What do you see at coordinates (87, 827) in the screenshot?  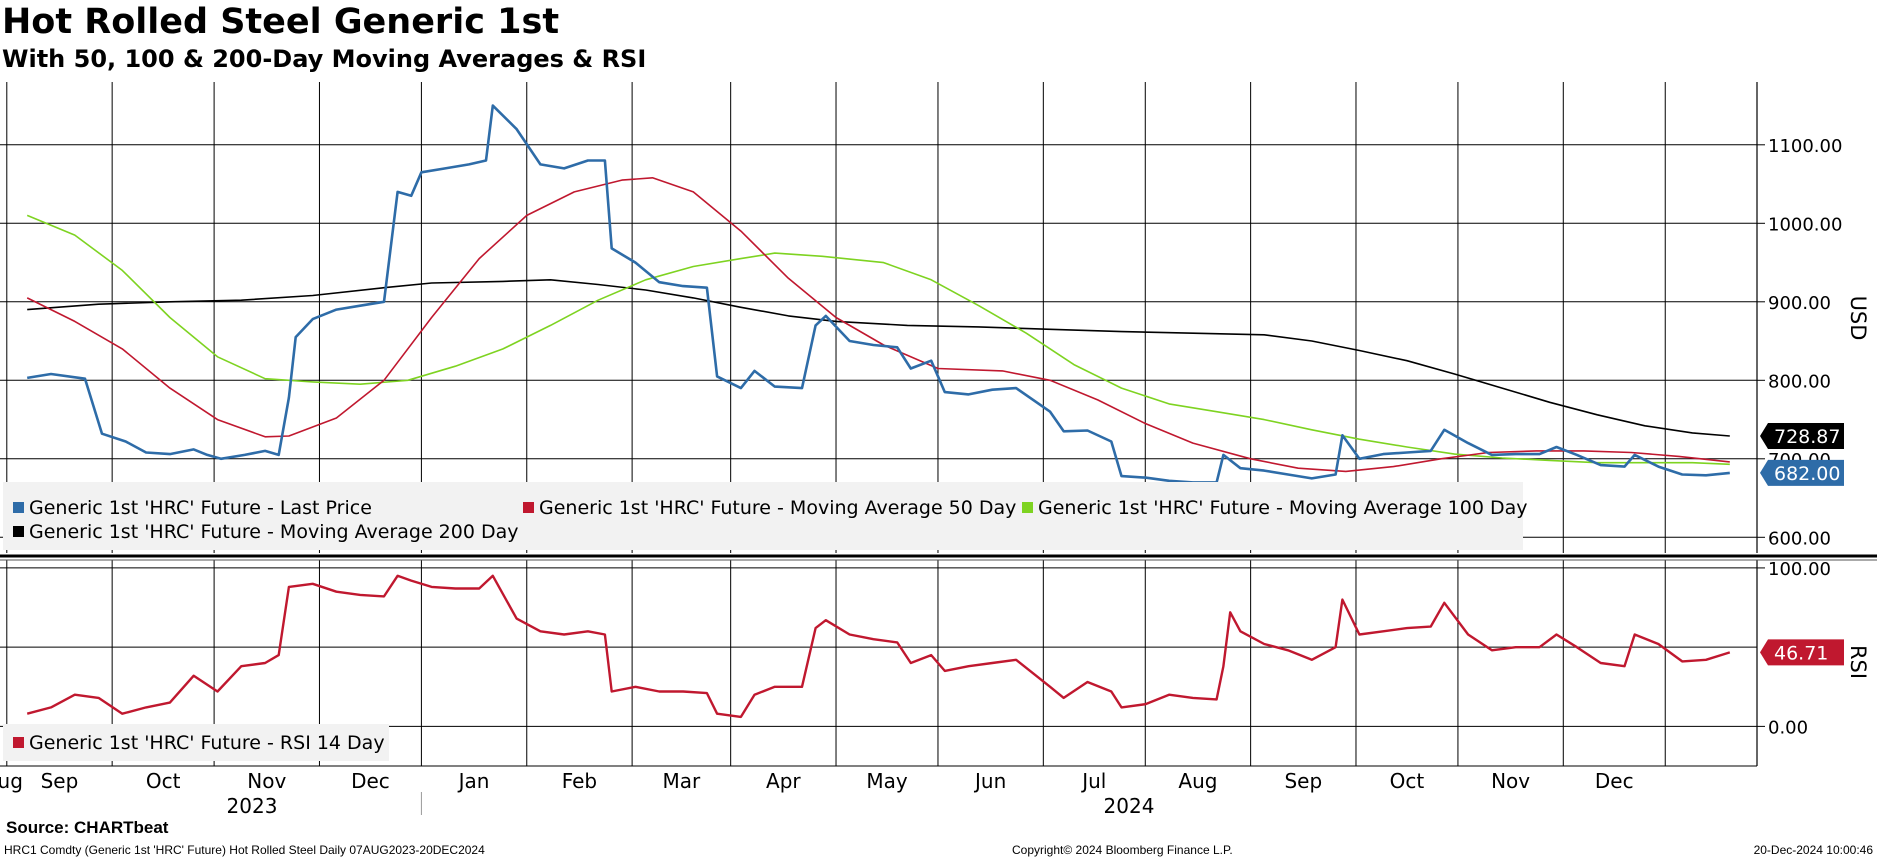 I see `source-note: Source: CHARTbeat` at bounding box center [87, 827].